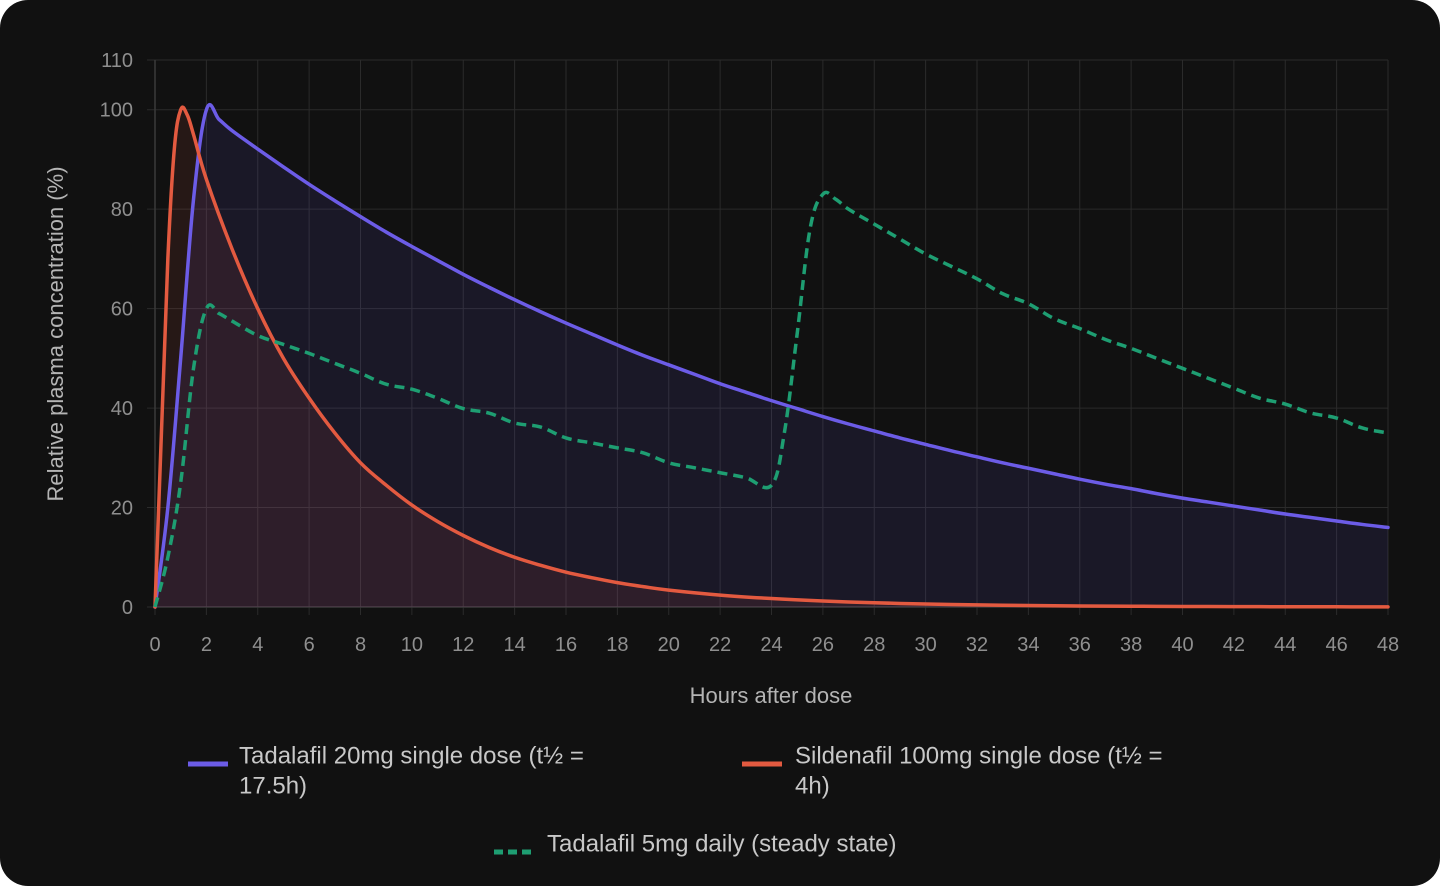 This screenshot has width=1440, height=886. I want to click on x-tick-label: 42, so click(1234, 645).